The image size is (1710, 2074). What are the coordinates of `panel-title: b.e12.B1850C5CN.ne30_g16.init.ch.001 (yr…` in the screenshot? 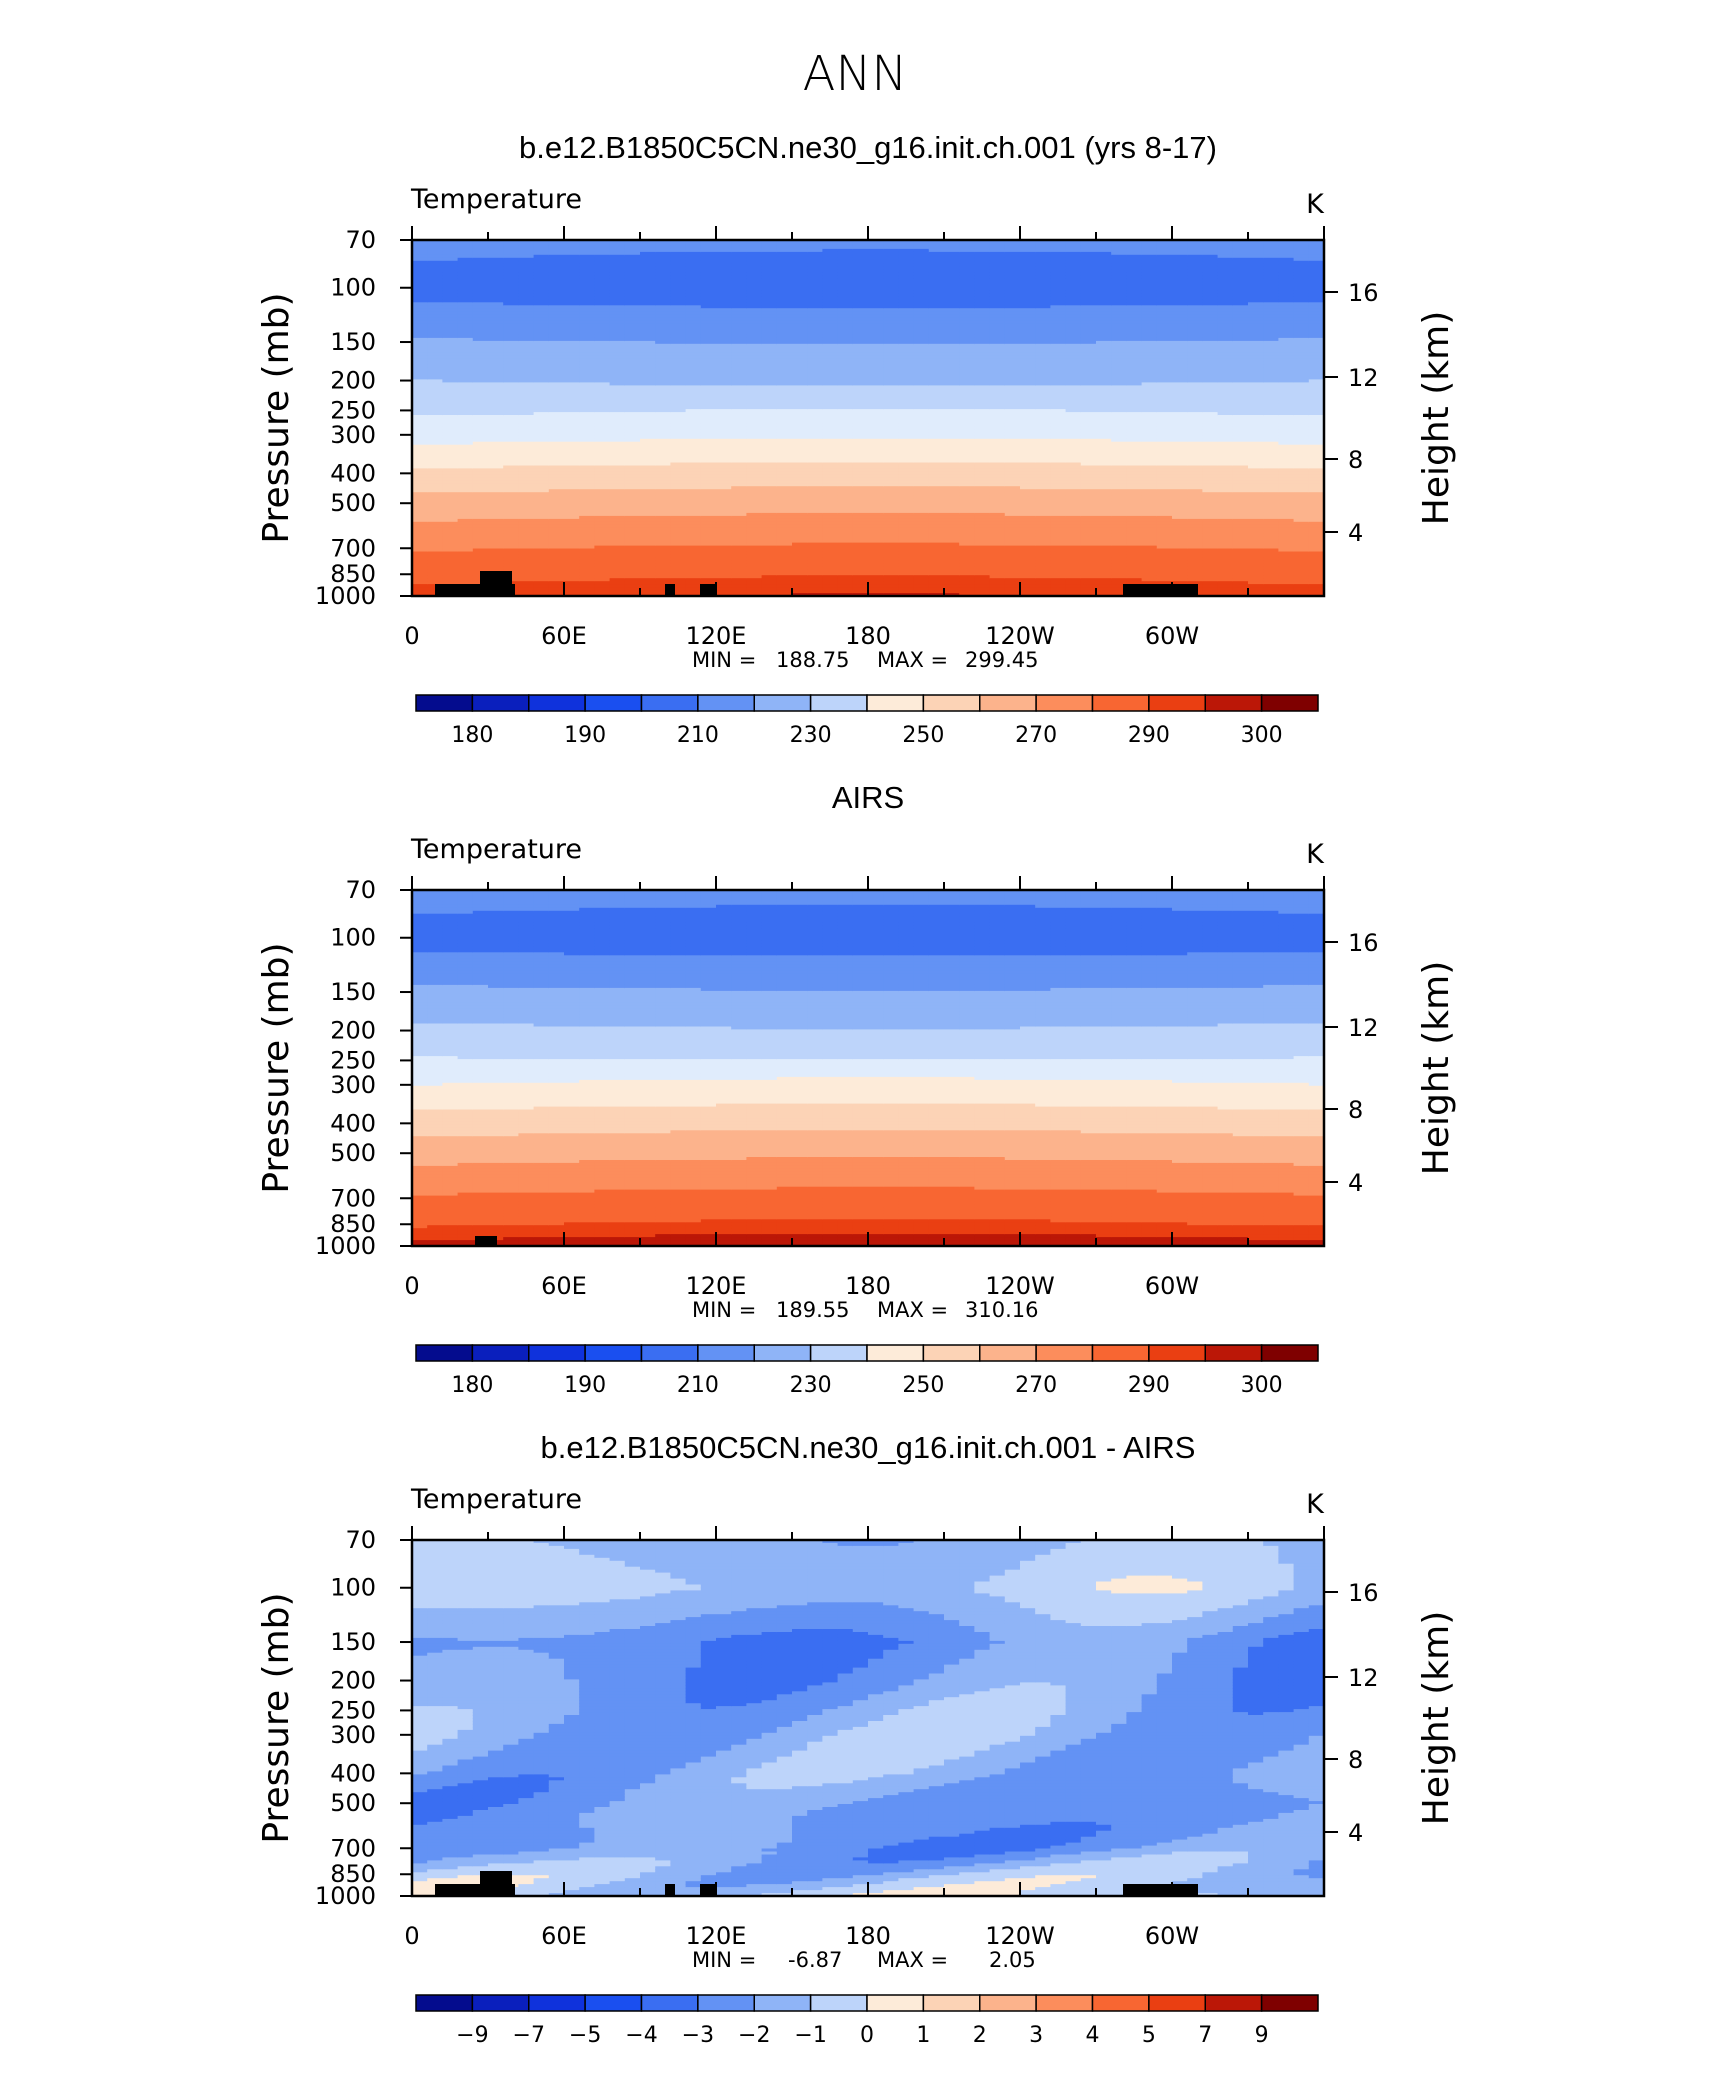 It's located at (868, 147).